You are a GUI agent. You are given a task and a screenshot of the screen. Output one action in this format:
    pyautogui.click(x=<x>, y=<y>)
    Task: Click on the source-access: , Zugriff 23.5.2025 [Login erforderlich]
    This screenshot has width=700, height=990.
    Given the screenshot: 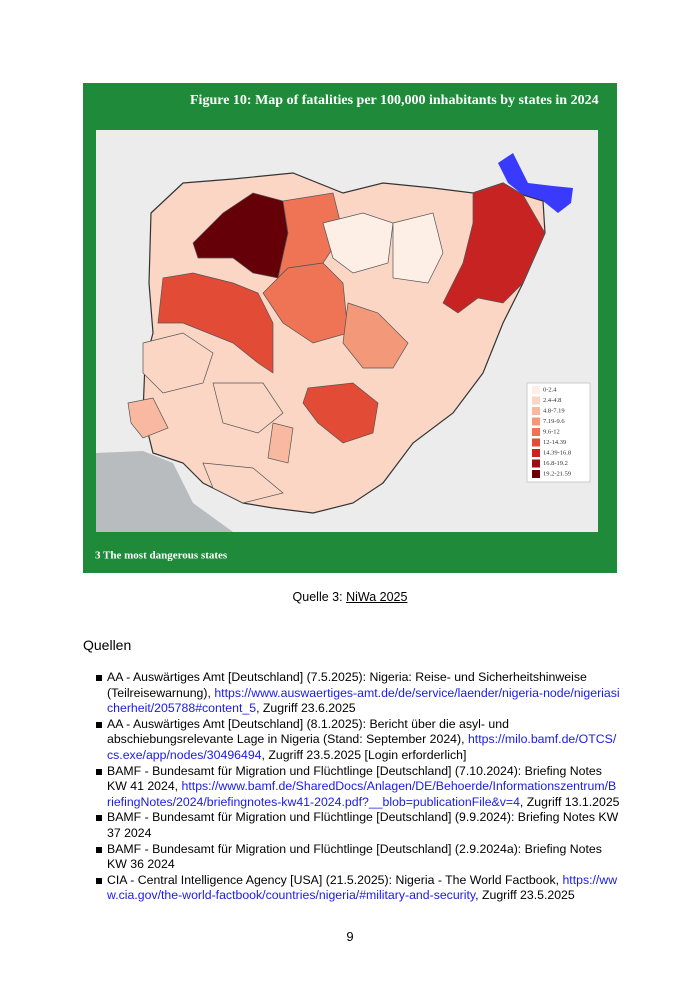 What is the action you would take?
    pyautogui.click(x=364, y=754)
    